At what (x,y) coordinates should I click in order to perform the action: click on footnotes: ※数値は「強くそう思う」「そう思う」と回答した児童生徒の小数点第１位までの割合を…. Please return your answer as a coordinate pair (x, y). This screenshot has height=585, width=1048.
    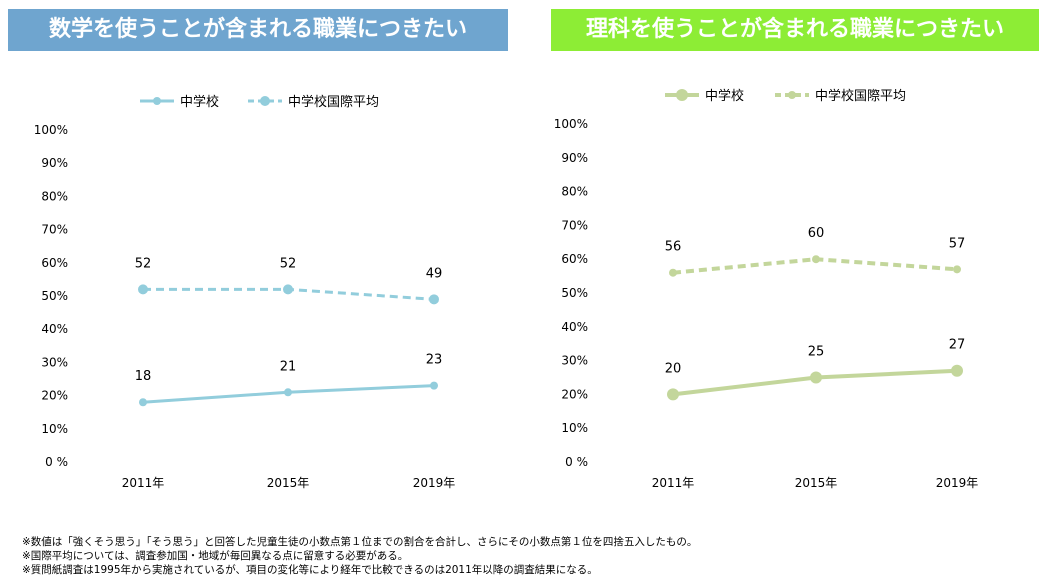
    Looking at the image, I should click on (359, 556).